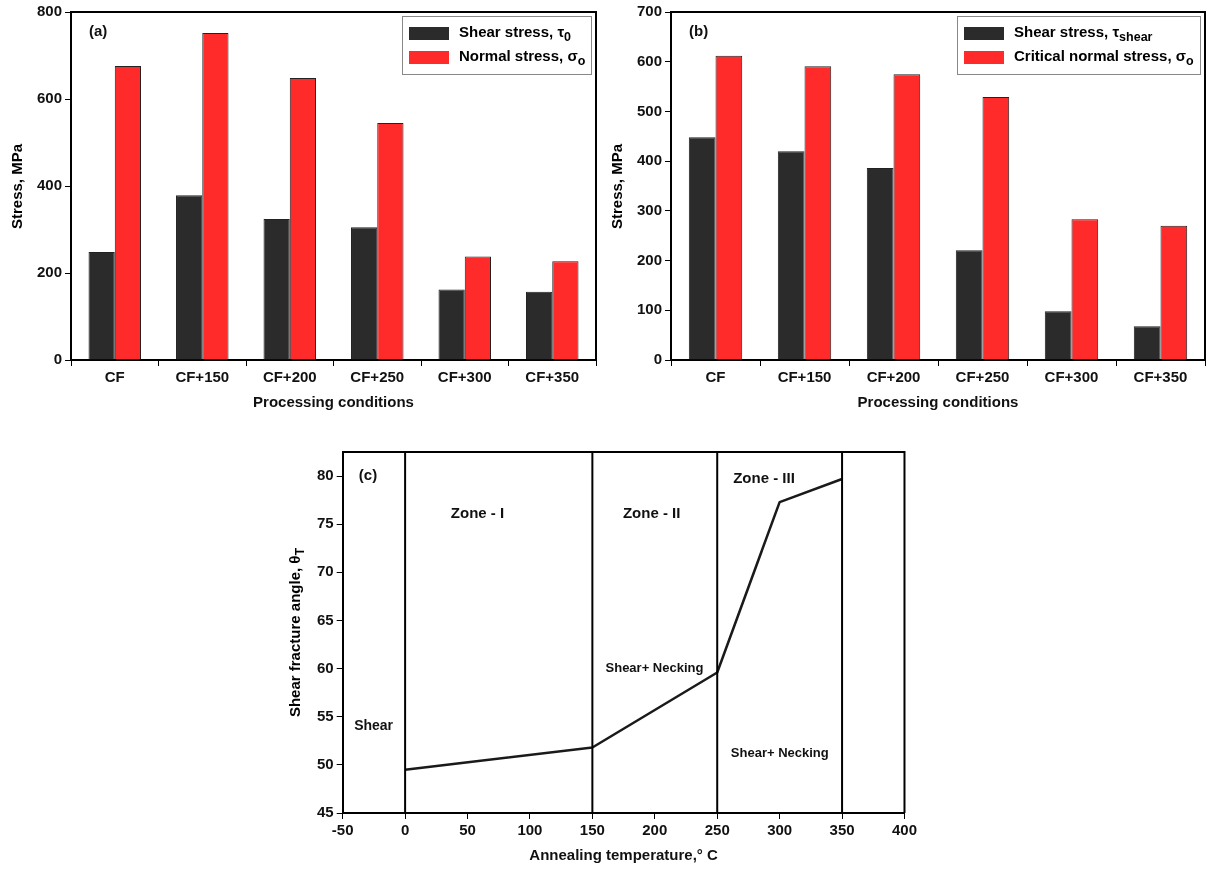  I want to click on annotation: (b), so click(699, 30).